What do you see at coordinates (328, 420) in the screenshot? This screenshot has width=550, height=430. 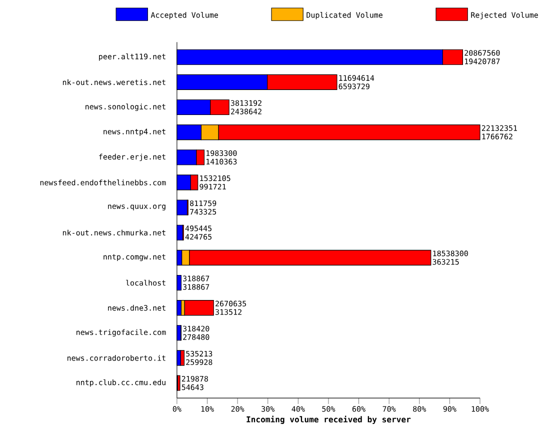 I see `x-axis-title: Incoming volume received by server` at bounding box center [328, 420].